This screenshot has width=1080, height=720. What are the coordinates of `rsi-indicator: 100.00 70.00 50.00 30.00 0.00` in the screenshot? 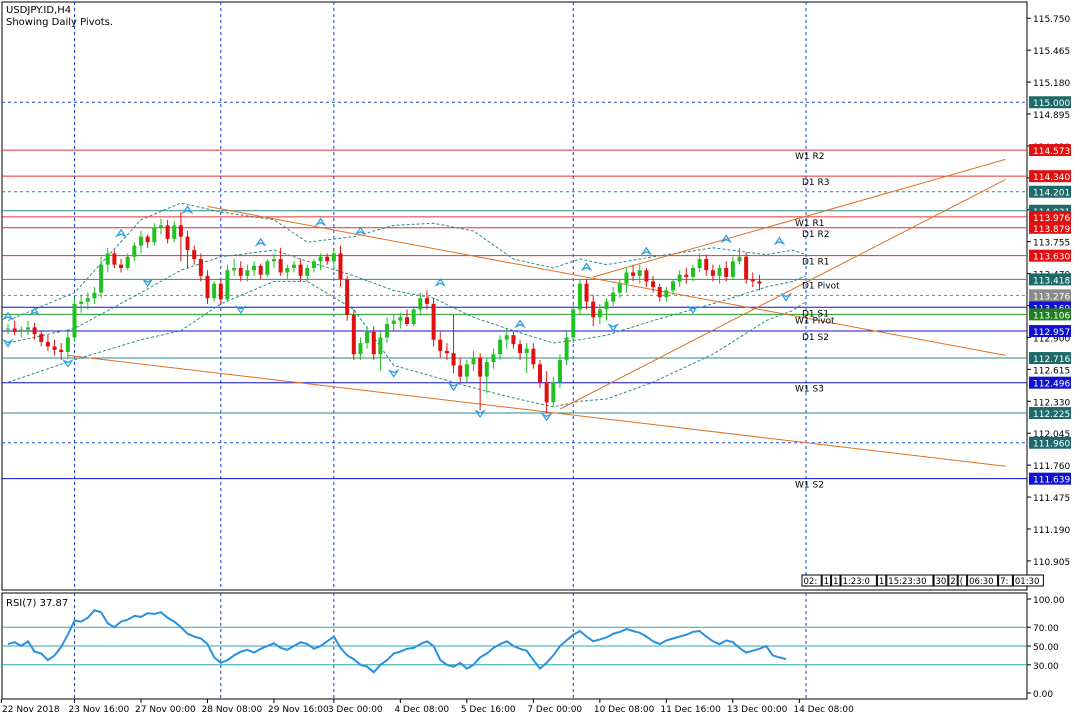 It's located at (533, 648).